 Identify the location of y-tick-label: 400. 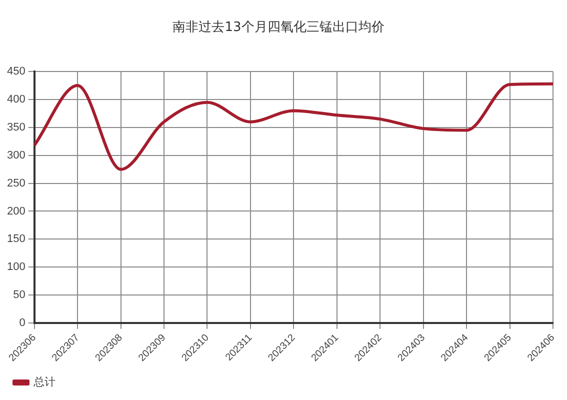
(16, 100).